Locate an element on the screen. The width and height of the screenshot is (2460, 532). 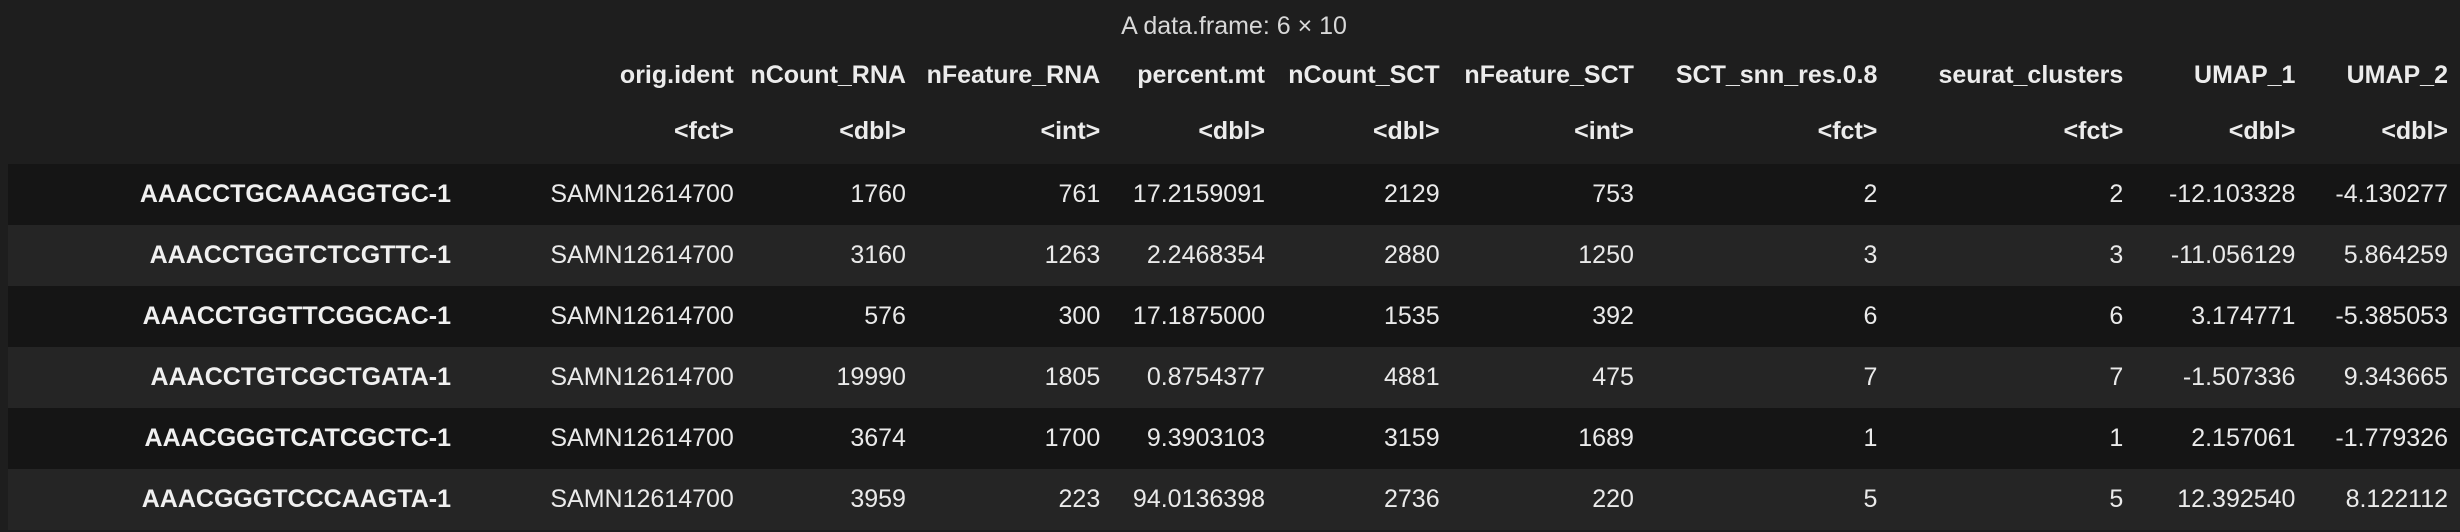
table-cell: 8.122112 is located at coordinates (2396, 499).